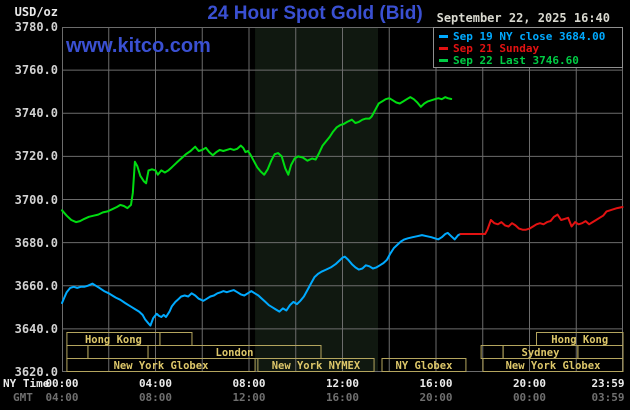  What do you see at coordinates (138, 46) in the screenshot?
I see `kitco-watermark: www.kitco.com` at bounding box center [138, 46].